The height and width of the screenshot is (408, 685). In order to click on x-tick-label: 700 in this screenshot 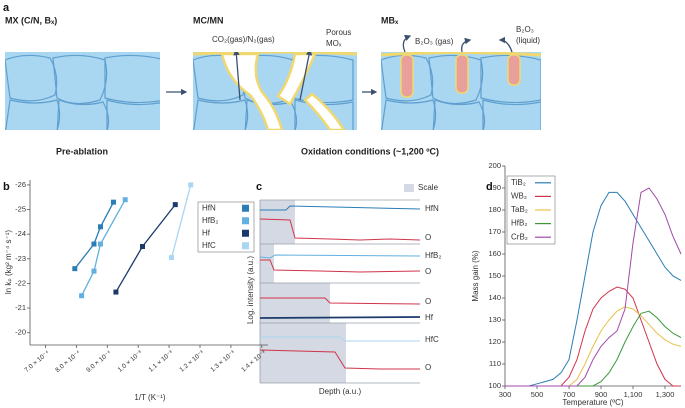, I will do `click(569, 394)`.